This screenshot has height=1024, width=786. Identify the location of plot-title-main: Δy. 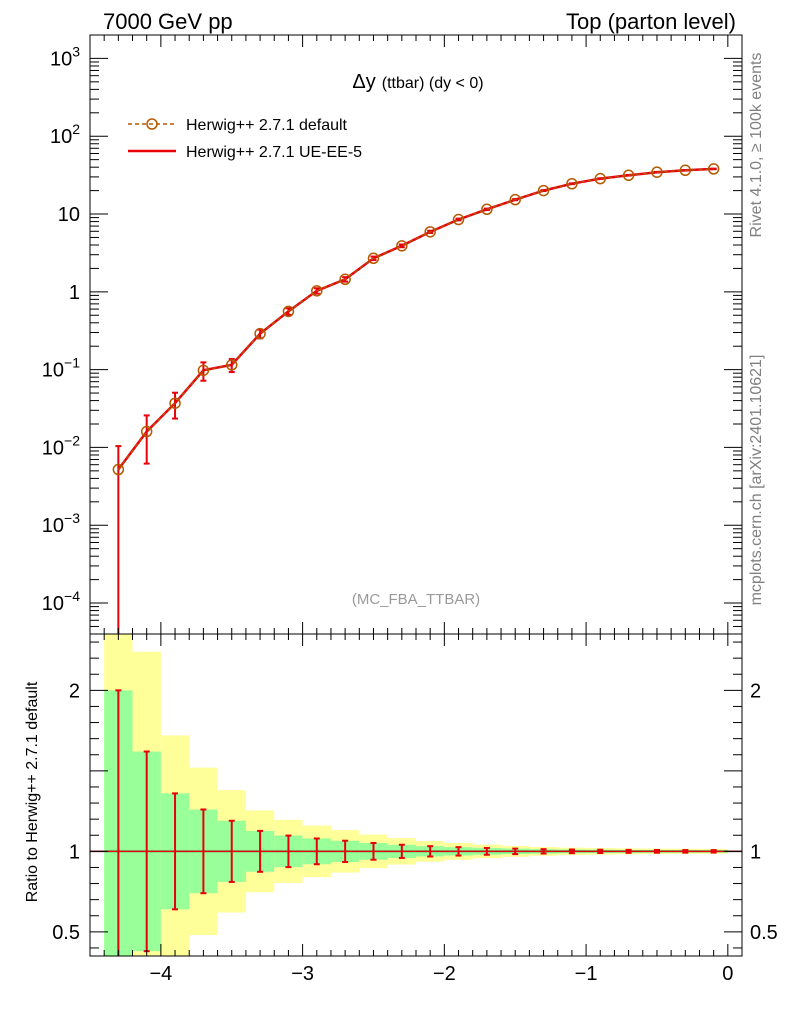
(363, 82).